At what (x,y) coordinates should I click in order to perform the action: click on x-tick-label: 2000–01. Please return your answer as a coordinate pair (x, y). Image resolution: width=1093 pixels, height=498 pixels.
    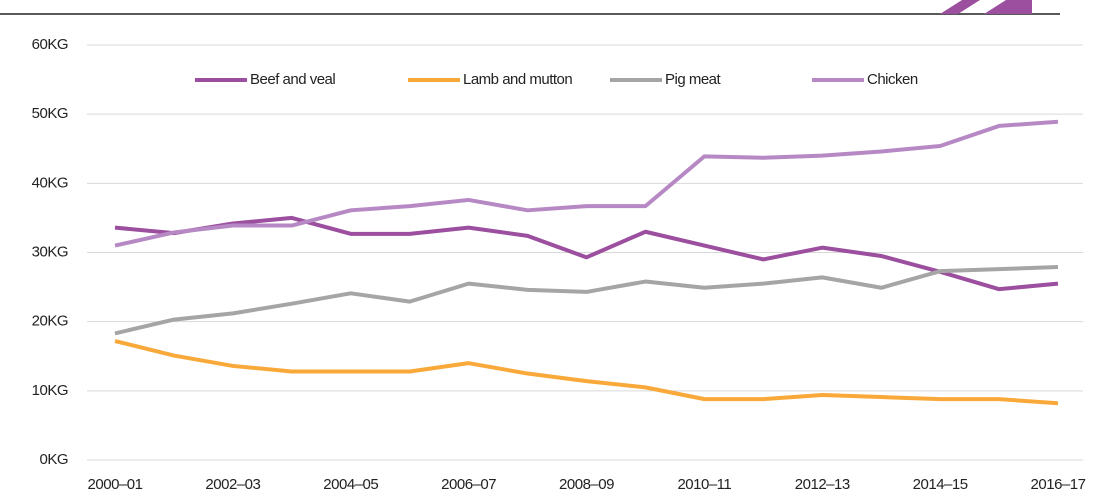
    Looking at the image, I should click on (115, 484).